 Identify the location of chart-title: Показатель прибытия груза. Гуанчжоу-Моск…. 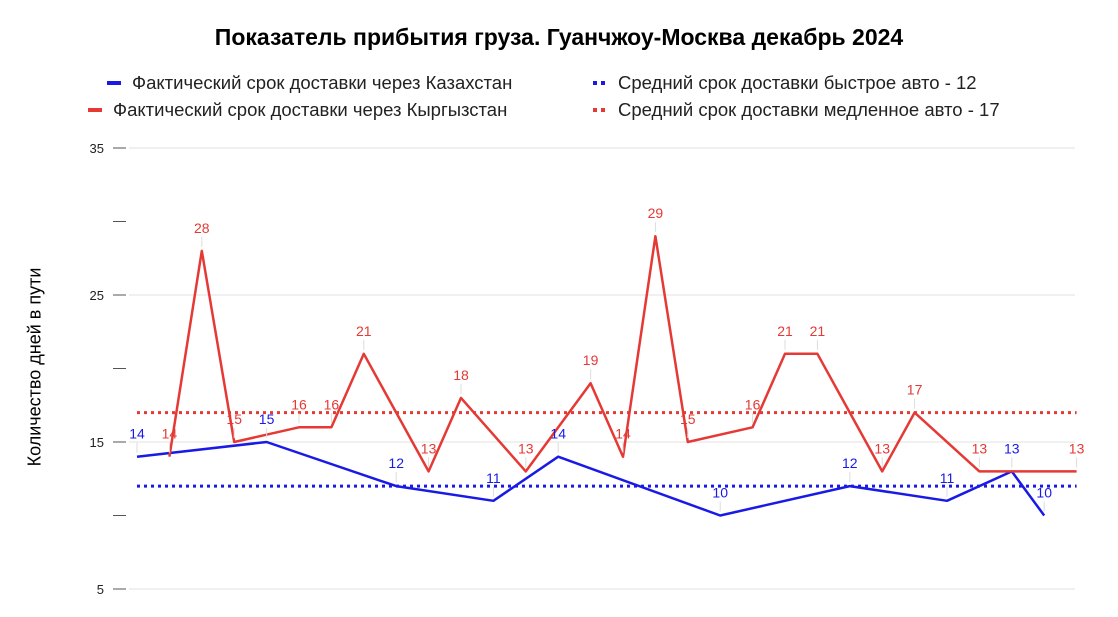
(559, 37).